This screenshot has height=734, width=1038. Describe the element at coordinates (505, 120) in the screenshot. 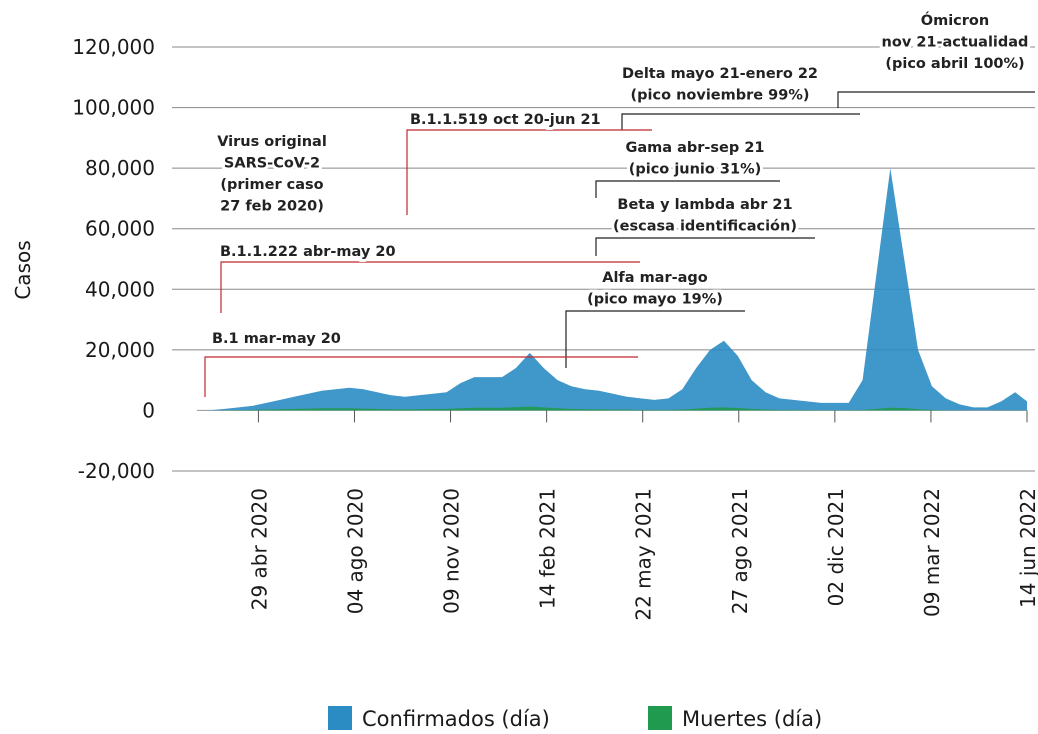

I see `annotation: B.1.1.519 oct 20-jun 21` at that location.